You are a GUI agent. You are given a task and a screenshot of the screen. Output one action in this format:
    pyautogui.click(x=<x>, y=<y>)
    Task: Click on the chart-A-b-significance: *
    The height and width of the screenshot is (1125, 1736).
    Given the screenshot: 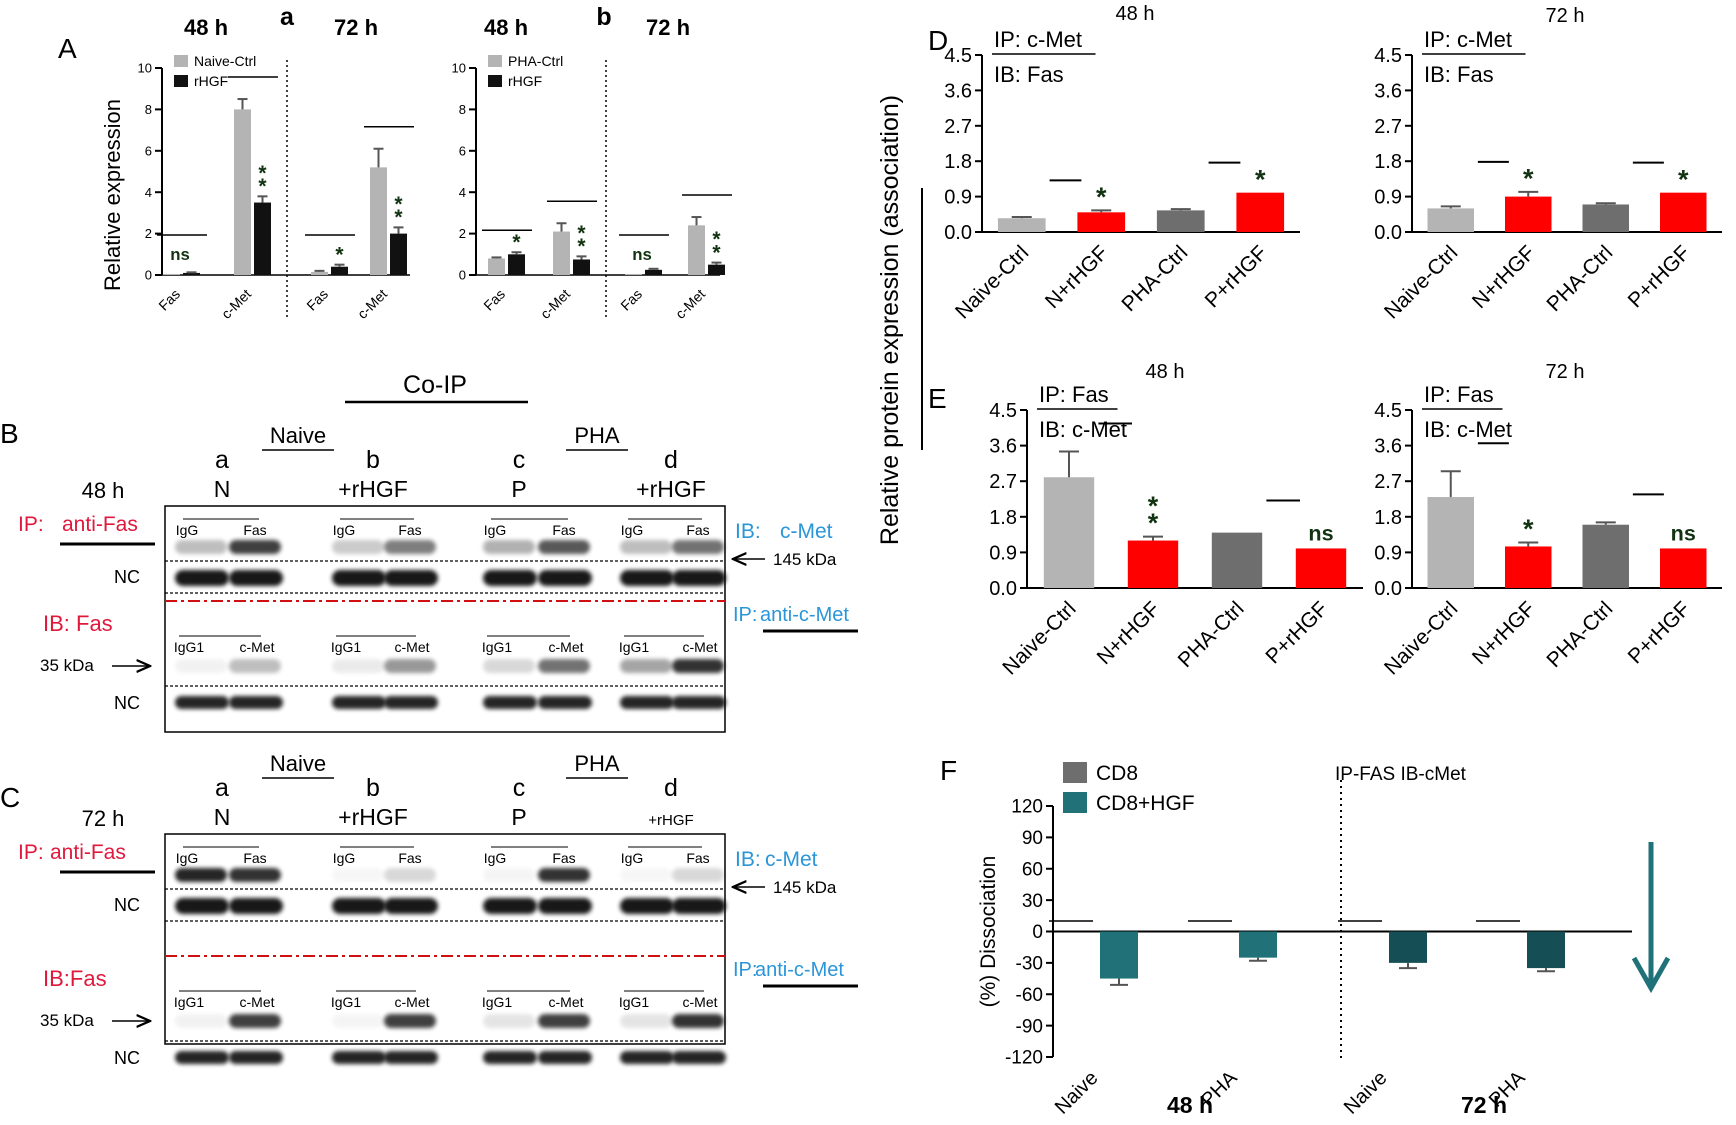 What is the action you would take?
    pyautogui.click(x=581, y=233)
    